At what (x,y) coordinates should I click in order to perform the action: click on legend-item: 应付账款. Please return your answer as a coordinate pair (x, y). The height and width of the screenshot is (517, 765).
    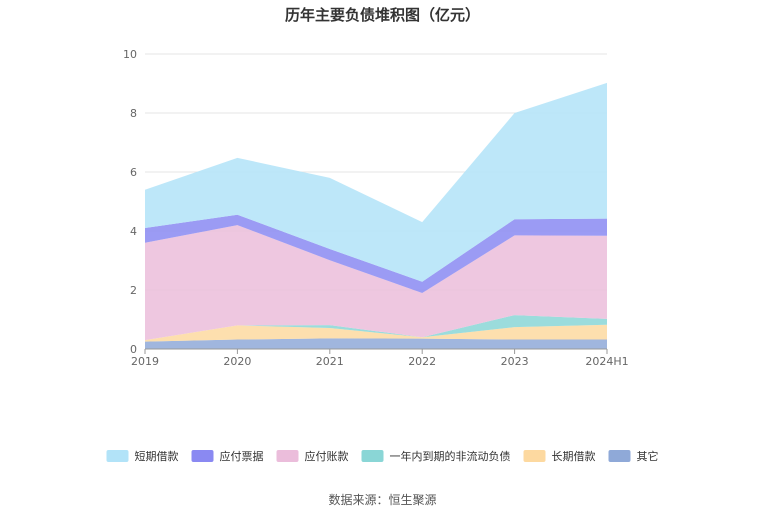
    Looking at the image, I should click on (312, 456).